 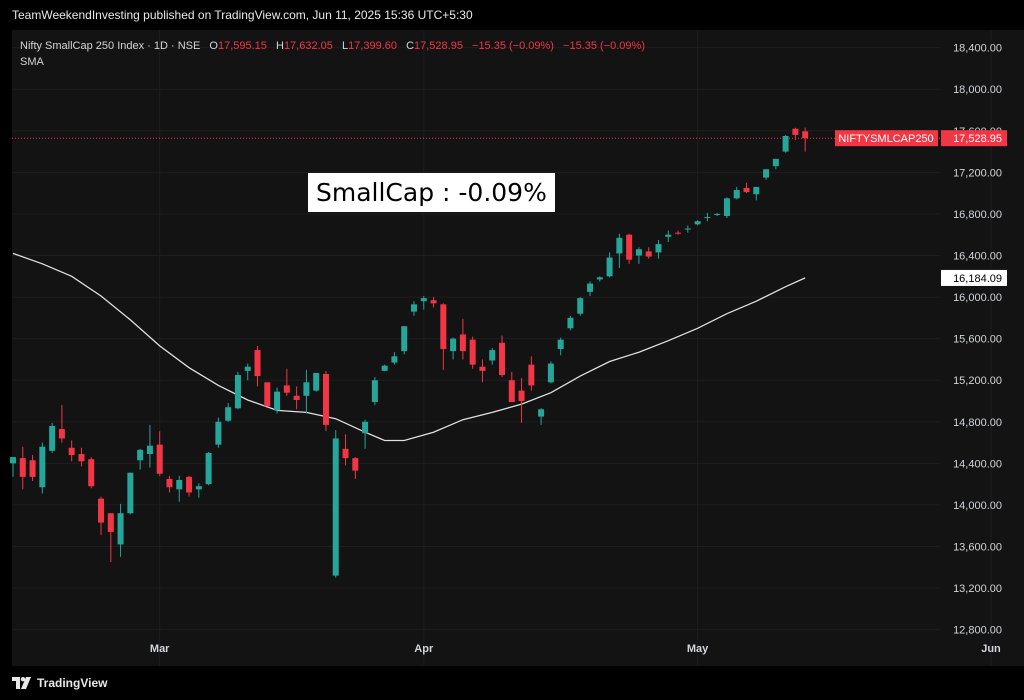 I want to click on low-value: 17,399.60, so click(x=372, y=46).